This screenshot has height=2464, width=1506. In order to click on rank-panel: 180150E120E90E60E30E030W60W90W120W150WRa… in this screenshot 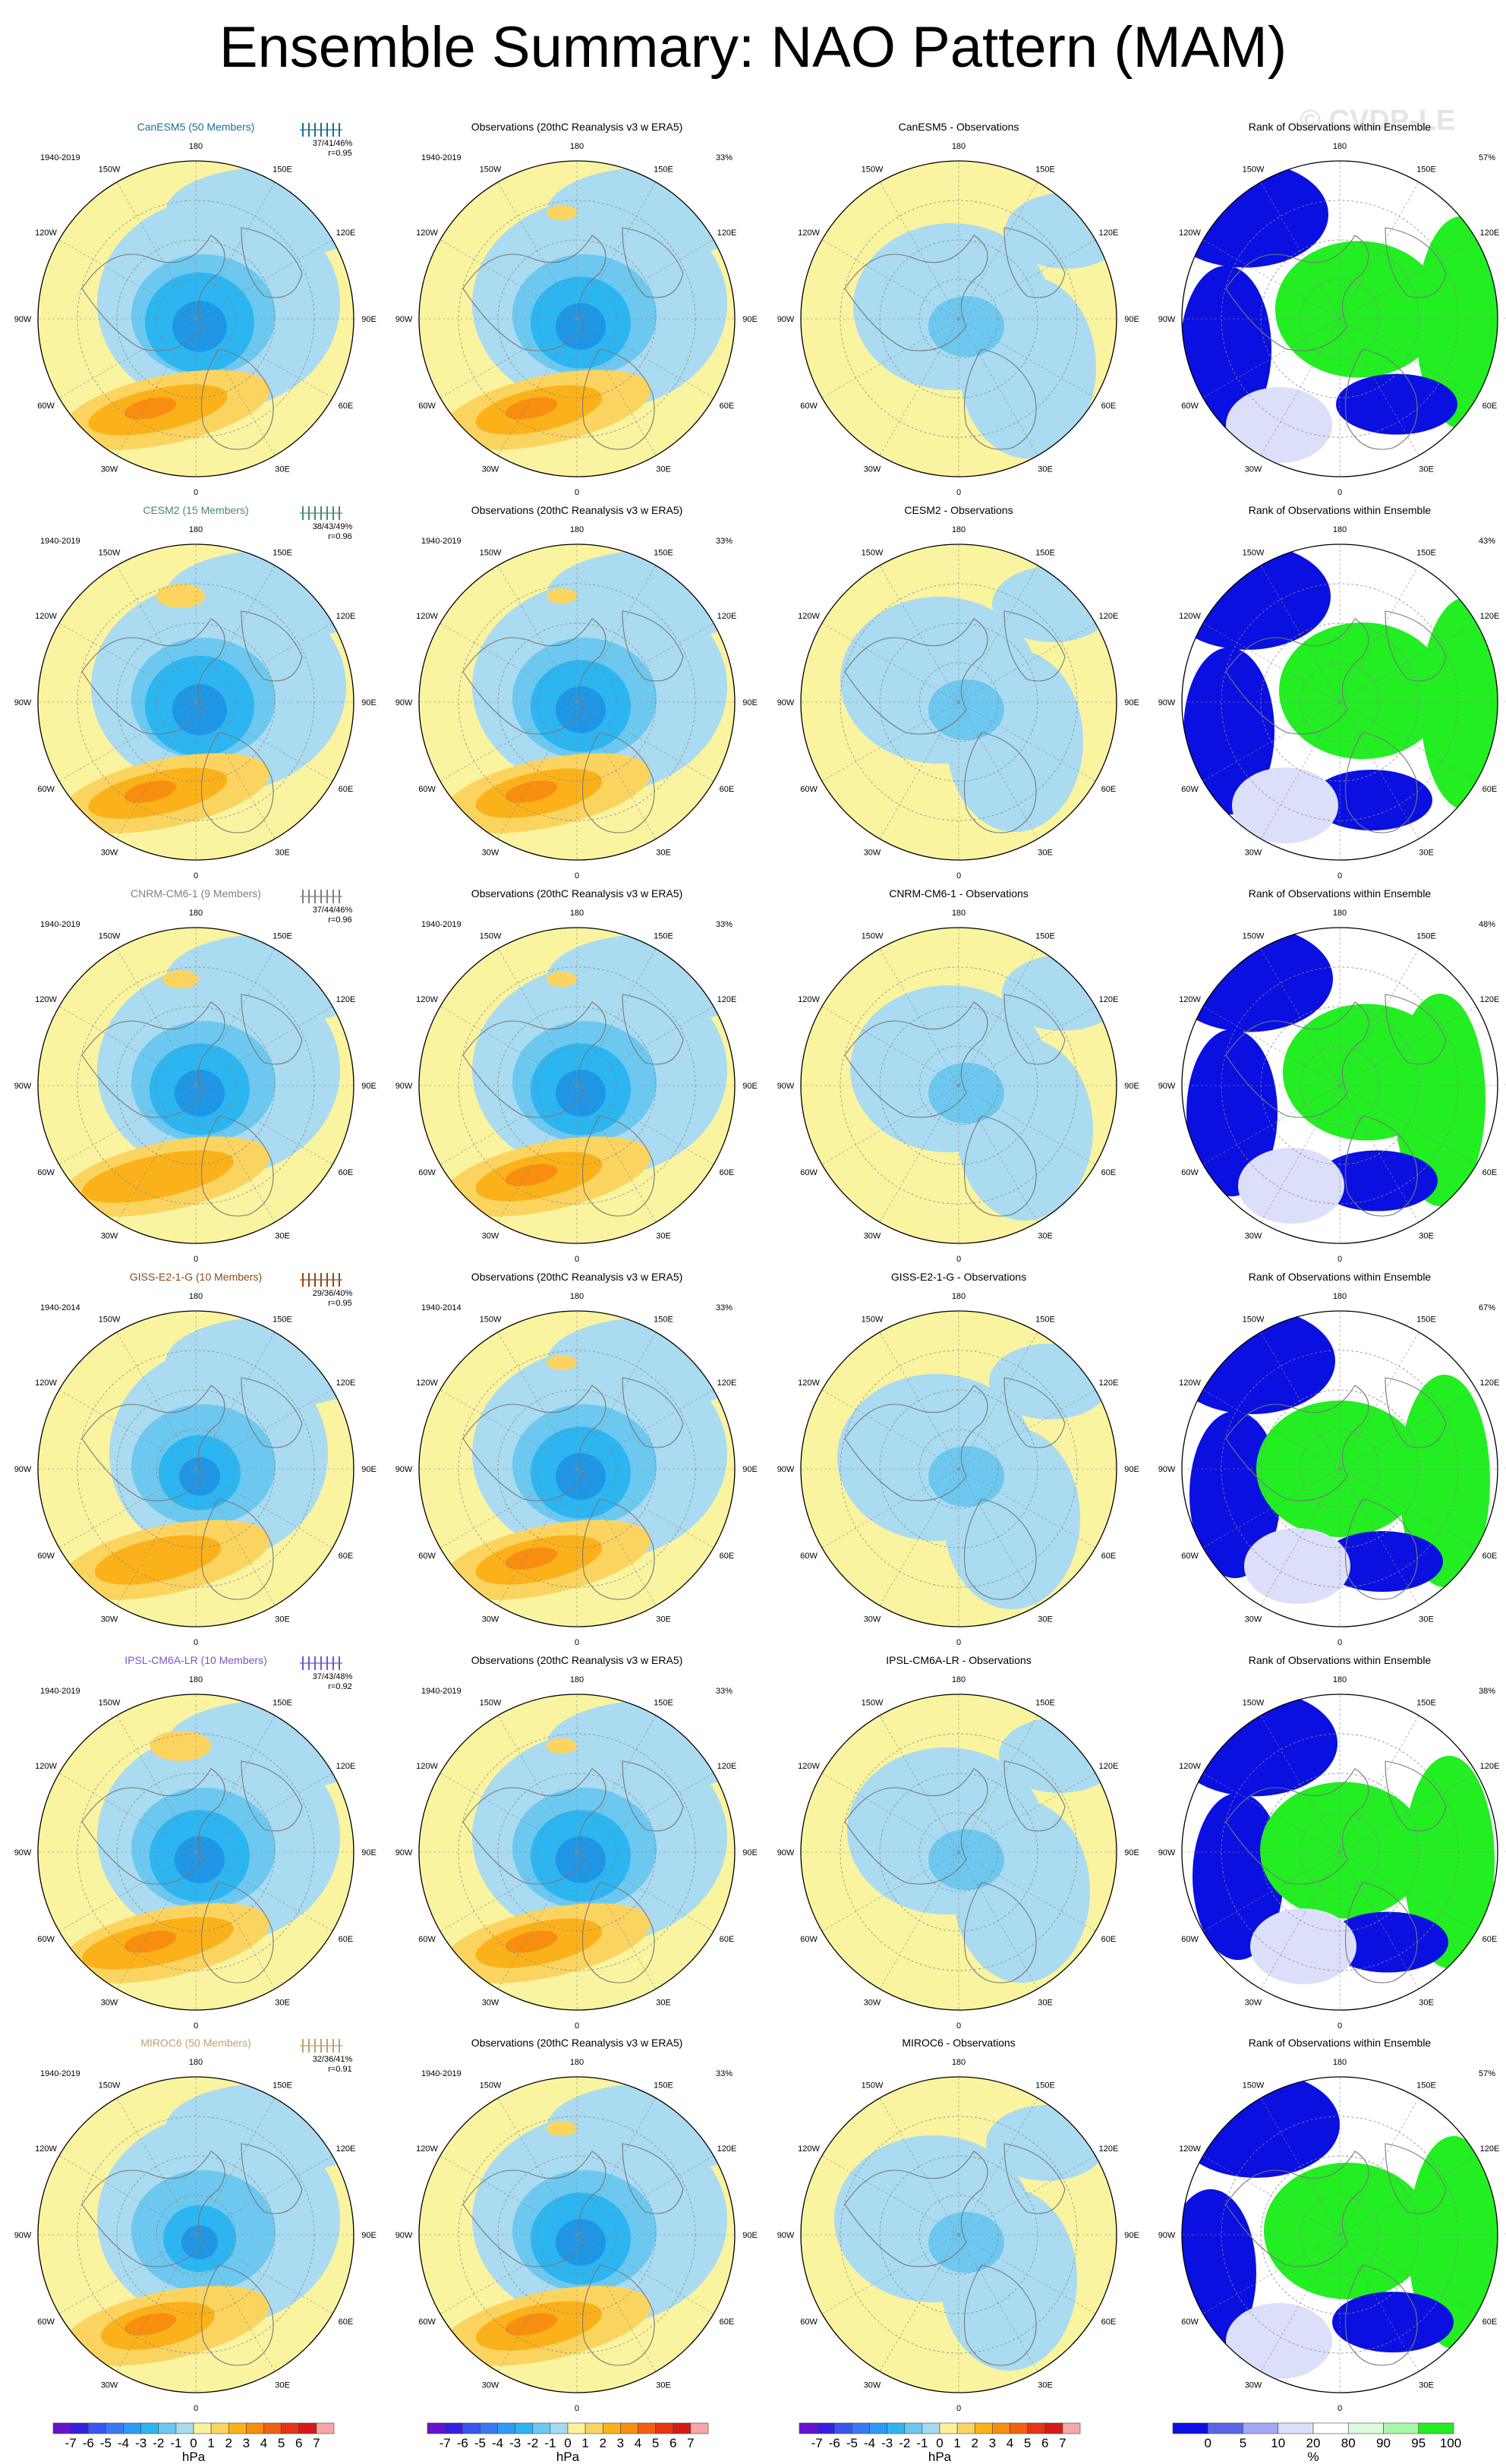, I will do `click(1332, 1075)`.